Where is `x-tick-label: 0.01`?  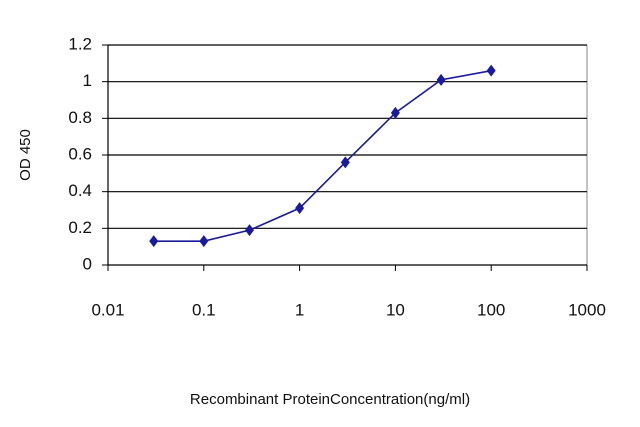 x-tick-label: 0.01 is located at coordinates (107, 309).